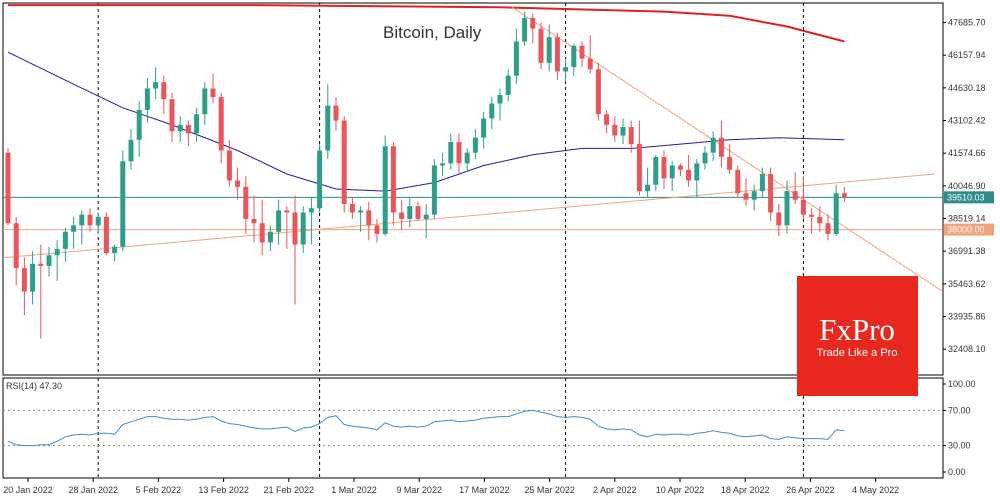  I want to click on y-tick-label: 43102.42, so click(967, 121).